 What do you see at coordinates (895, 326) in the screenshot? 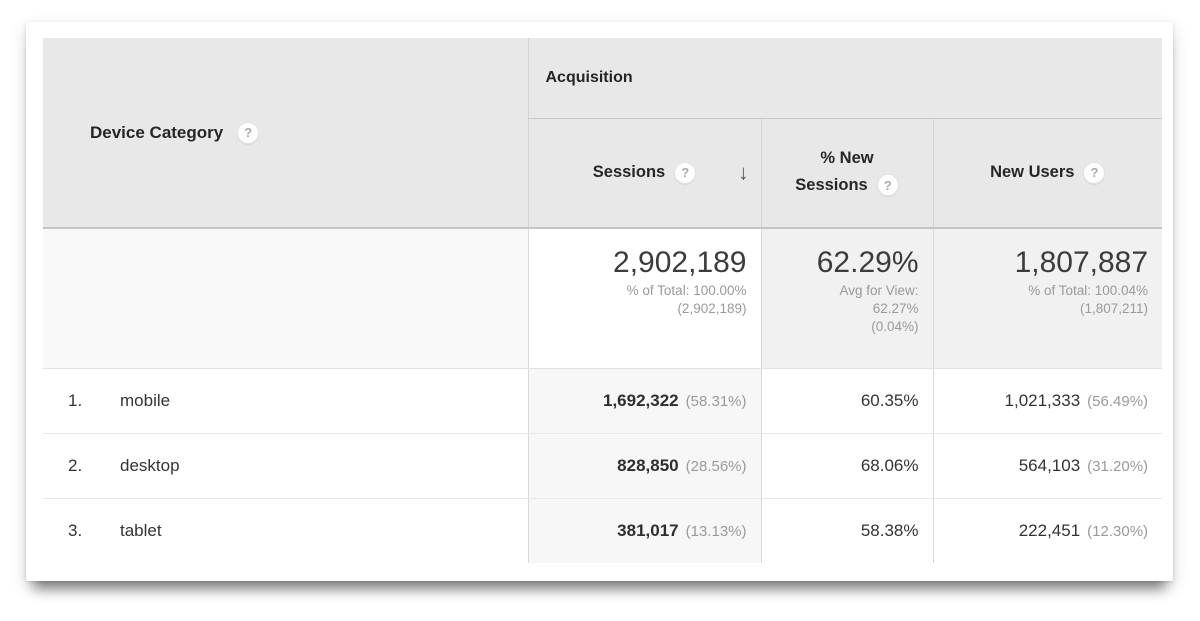
I see `new-sessions-avg-delta: (0.04%)` at bounding box center [895, 326].